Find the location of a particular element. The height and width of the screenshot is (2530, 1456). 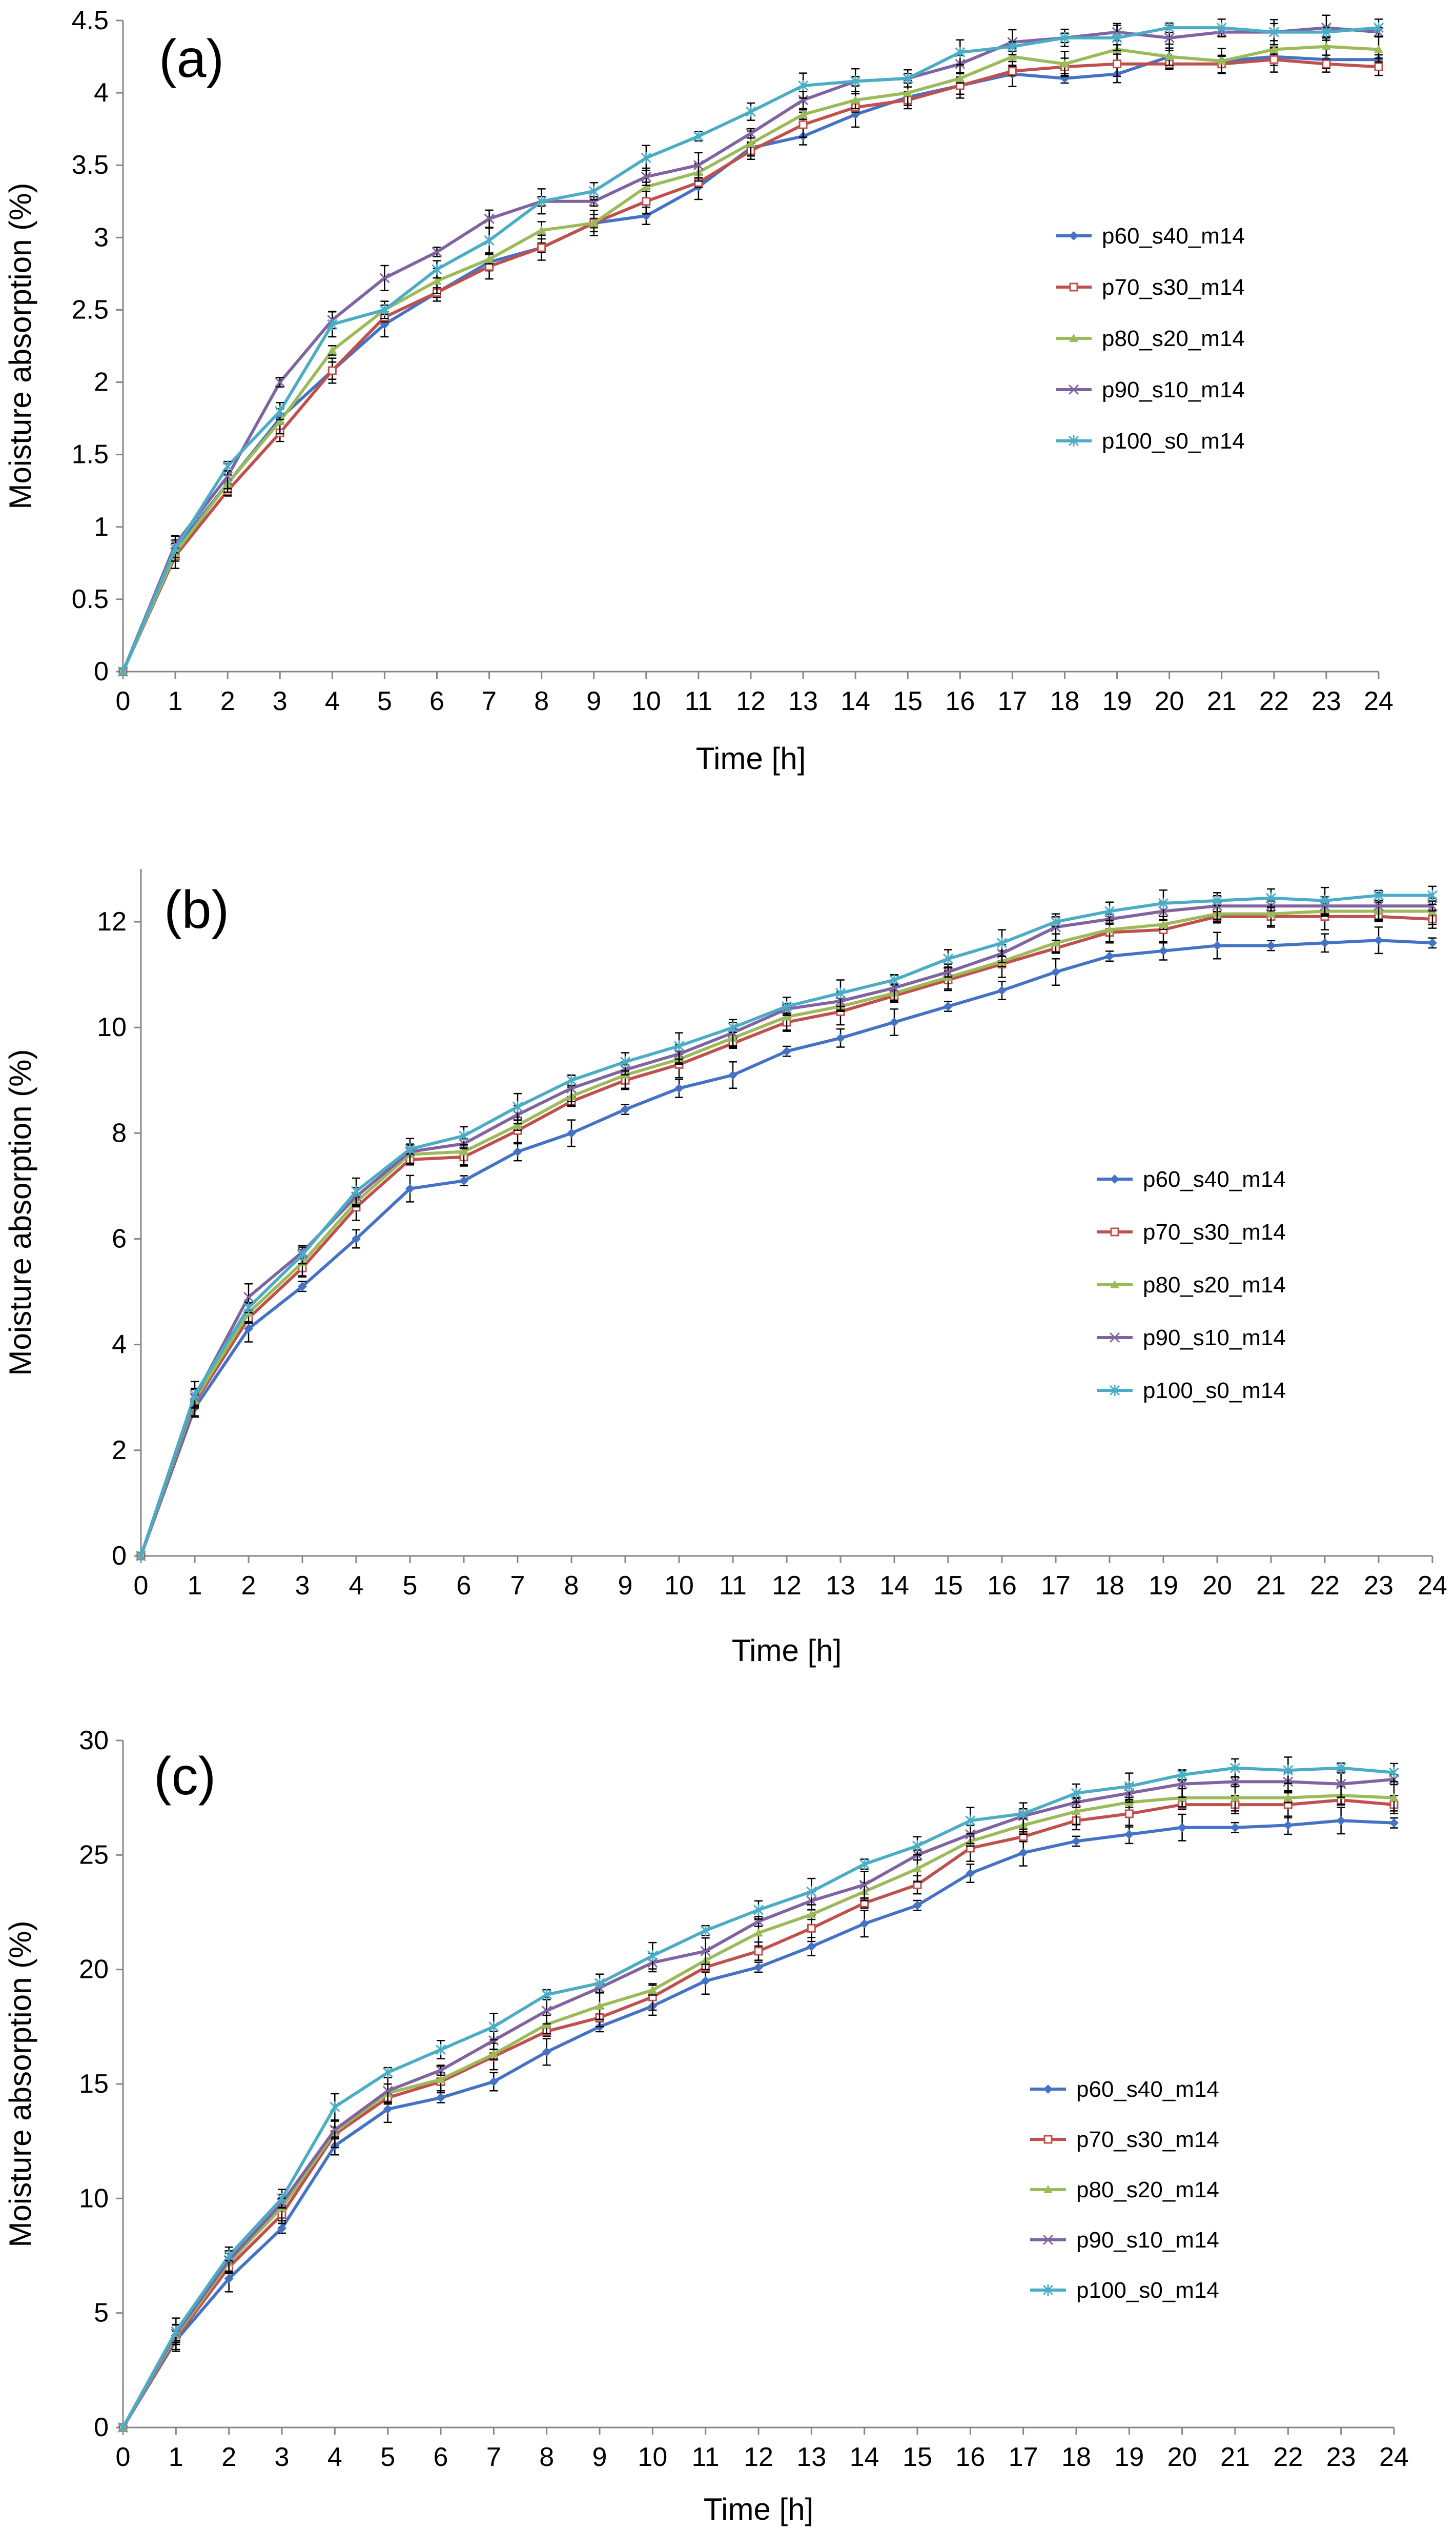

x-tick-label: 21 is located at coordinates (1235, 2457).